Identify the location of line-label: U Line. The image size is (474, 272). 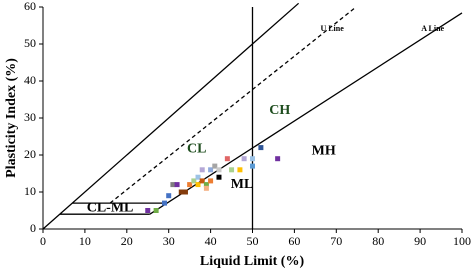
(332, 28).